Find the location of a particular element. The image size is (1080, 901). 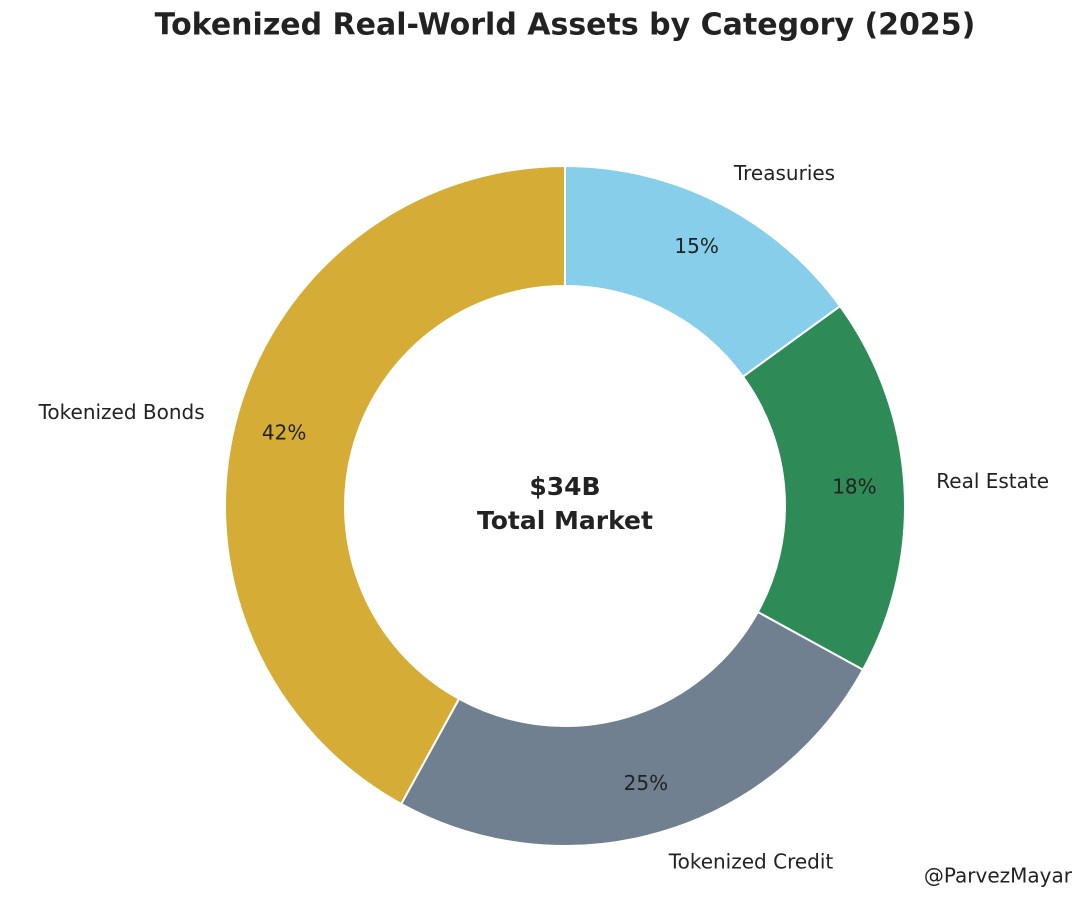

center-value: $34B is located at coordinates (564, 486).